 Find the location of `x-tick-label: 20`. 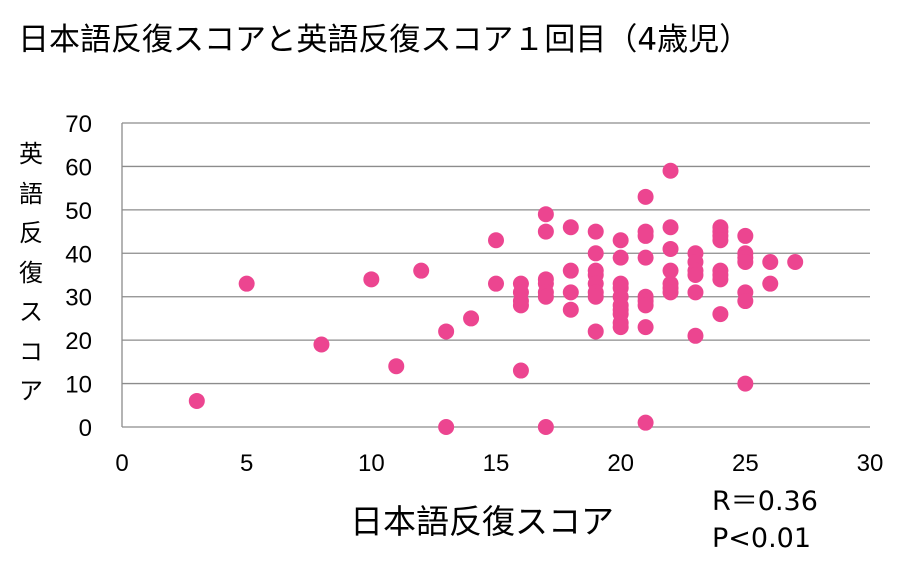

x-tick-label: 20 is located at coordinates (620, 463).